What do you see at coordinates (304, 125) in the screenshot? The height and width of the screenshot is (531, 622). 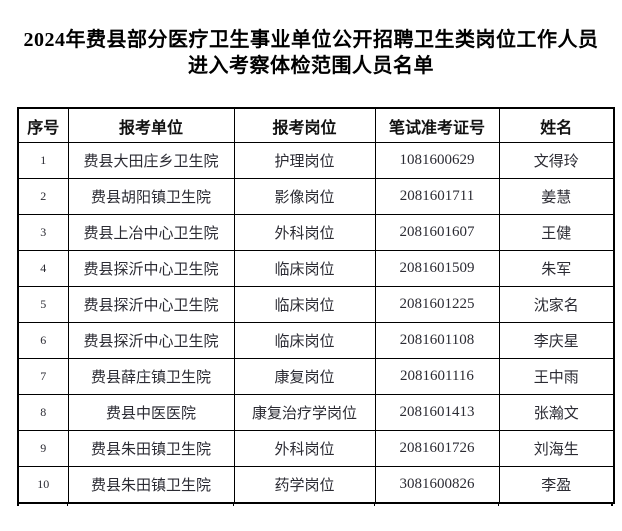 I see `column-header-position: 报考岗位` at bounding box center [304, 125].